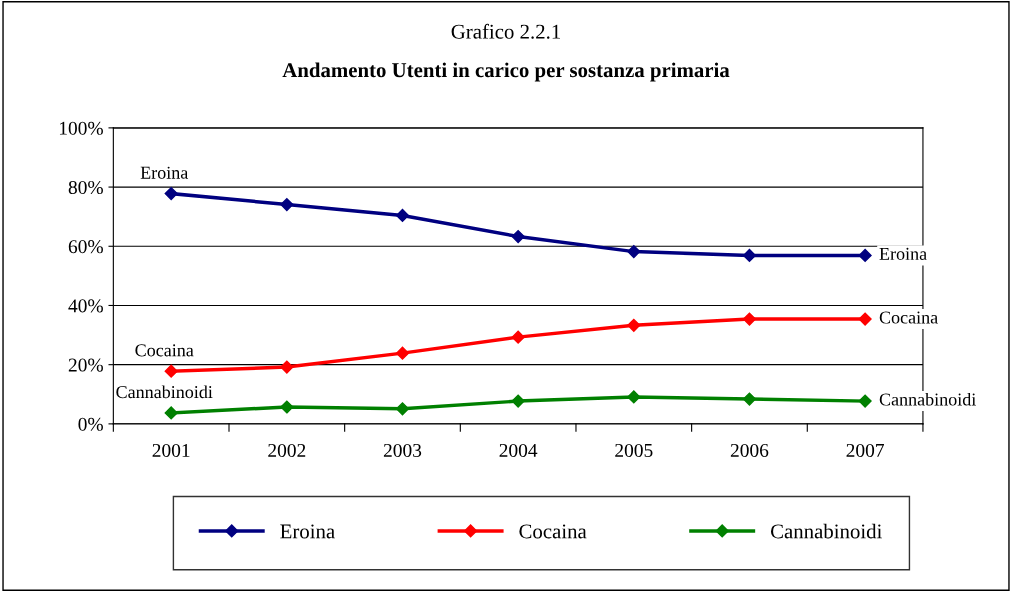  What do you see at coordinates (85, 365) in the screenshot?
I see `y-tick-label: 20%` at bounding box center [85, 365].